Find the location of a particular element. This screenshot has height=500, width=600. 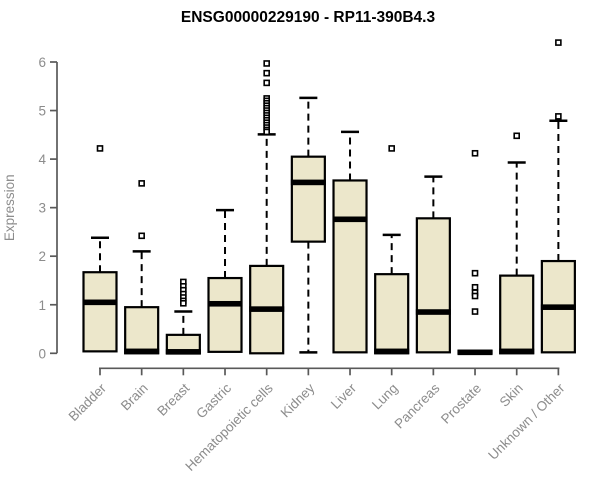

chart-title: ENSG00000229190 - RP11-390B4.3 is located at coordinates (308, 17).